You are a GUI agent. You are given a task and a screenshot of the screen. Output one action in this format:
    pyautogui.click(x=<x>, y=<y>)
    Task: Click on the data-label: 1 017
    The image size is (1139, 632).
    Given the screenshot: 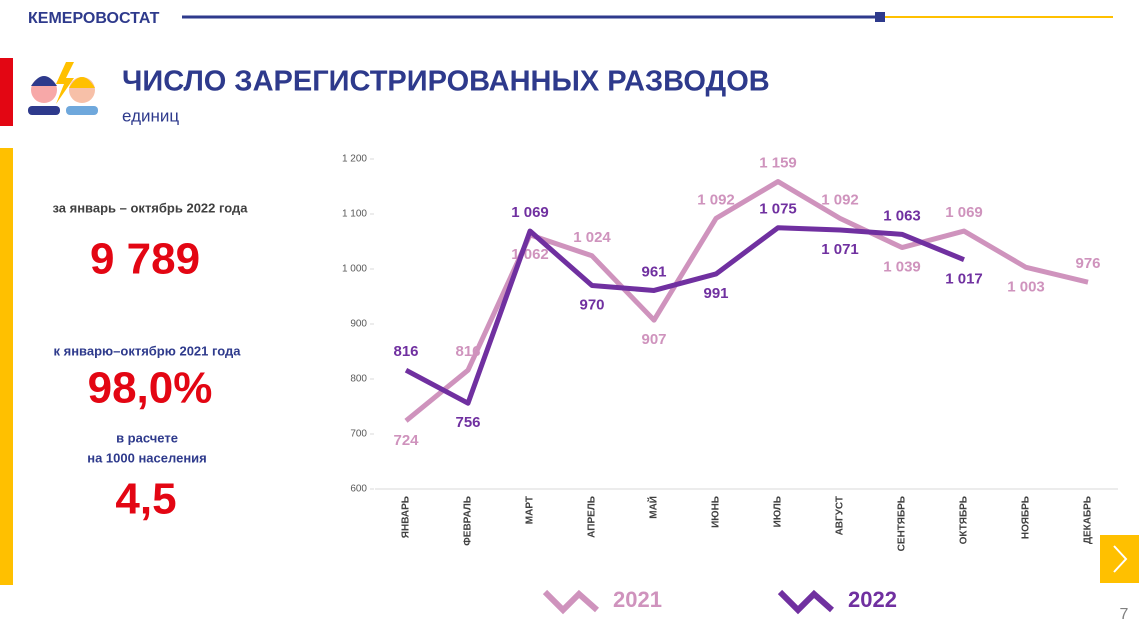 What is the action you would take?
    pyautogui.click(x=964, y=279)
    